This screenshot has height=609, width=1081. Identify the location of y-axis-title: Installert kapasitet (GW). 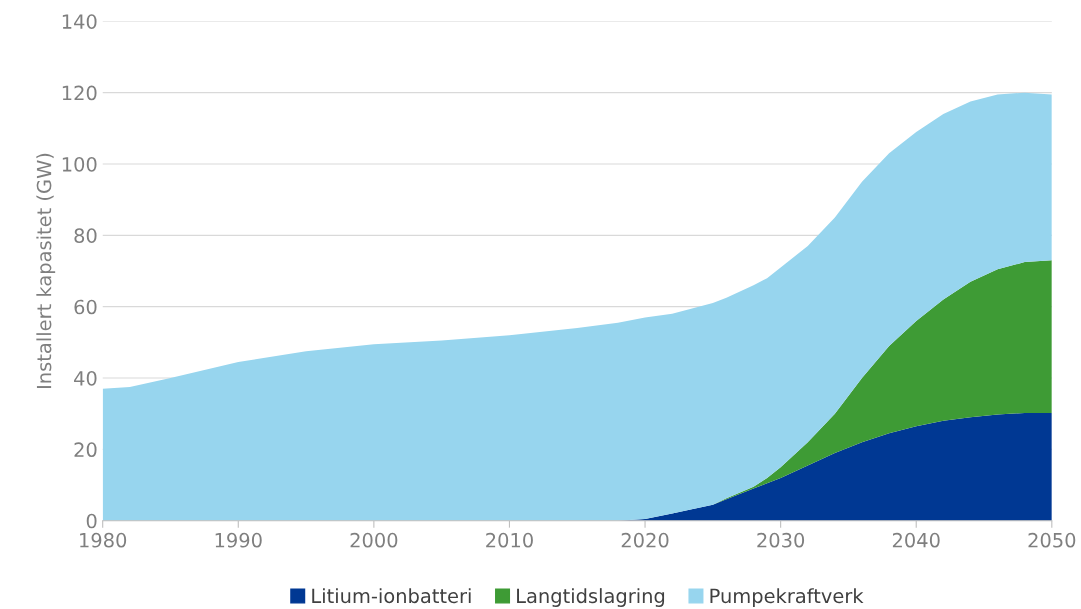
(46, 270).